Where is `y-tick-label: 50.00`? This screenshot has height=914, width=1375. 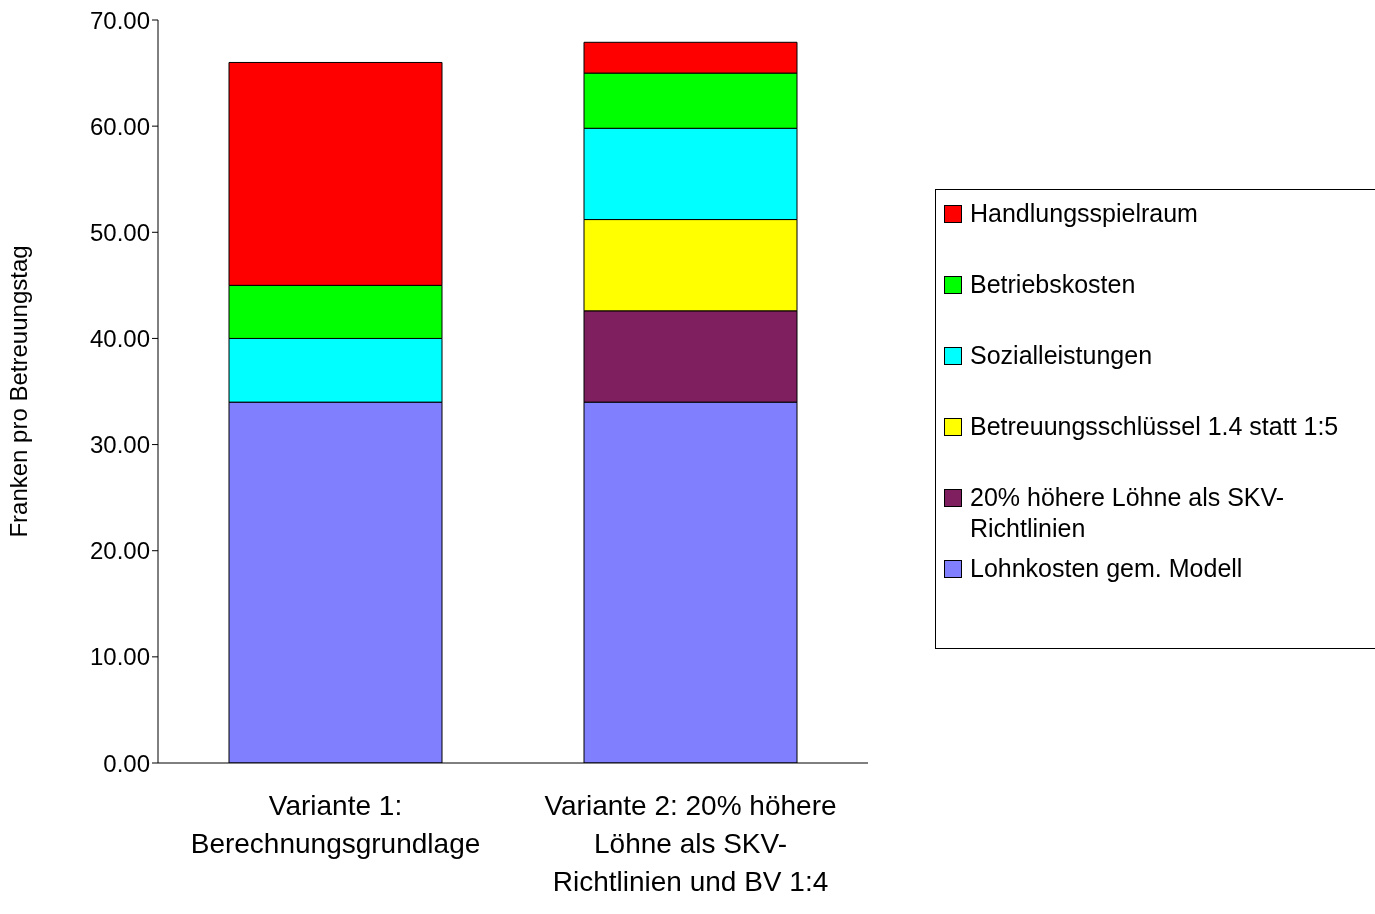
y-tick-label: 50.00 is located at coordinates (119, 232).